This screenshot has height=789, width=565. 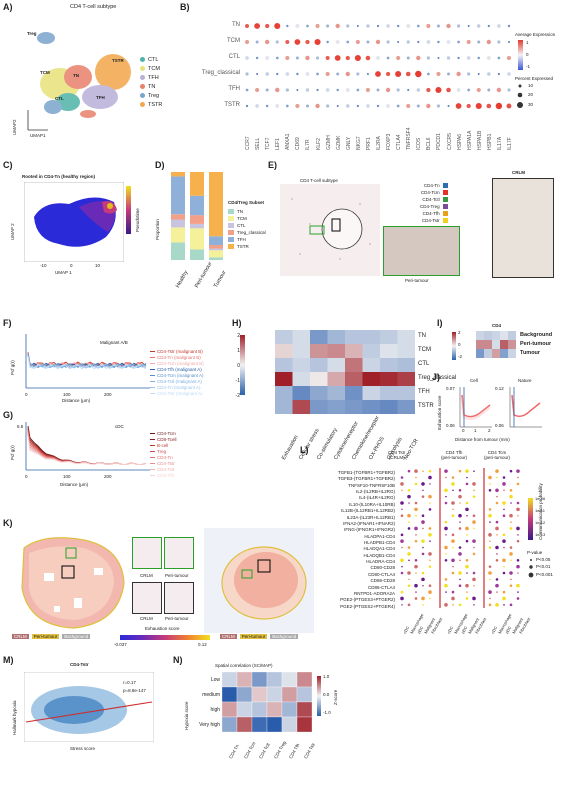 I want to click on dotplot-gene-label: NKG7, so click(x=358, y=143).